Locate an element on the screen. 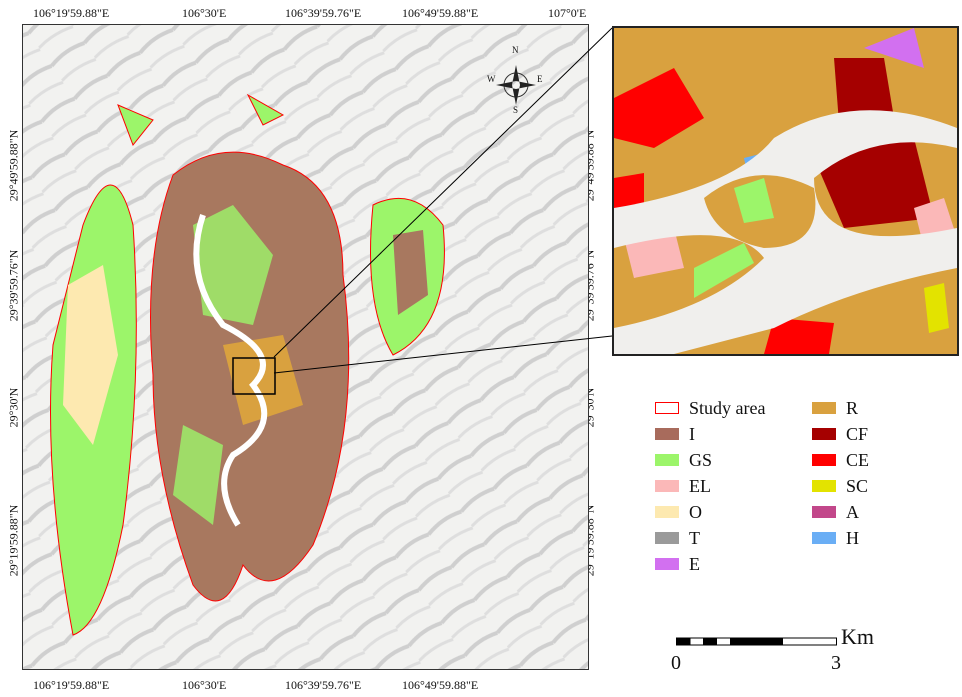 This screenshot has width=962, height=697. lat-label: 29°49'59.88"N is located at coordinates (13, 165).